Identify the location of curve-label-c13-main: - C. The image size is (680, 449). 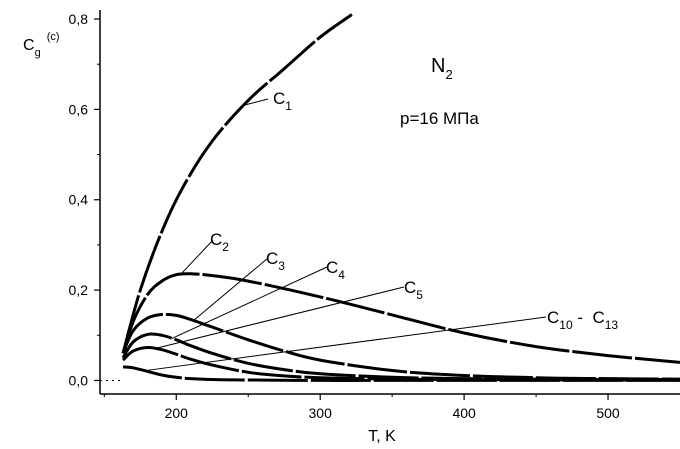
(589, 317).